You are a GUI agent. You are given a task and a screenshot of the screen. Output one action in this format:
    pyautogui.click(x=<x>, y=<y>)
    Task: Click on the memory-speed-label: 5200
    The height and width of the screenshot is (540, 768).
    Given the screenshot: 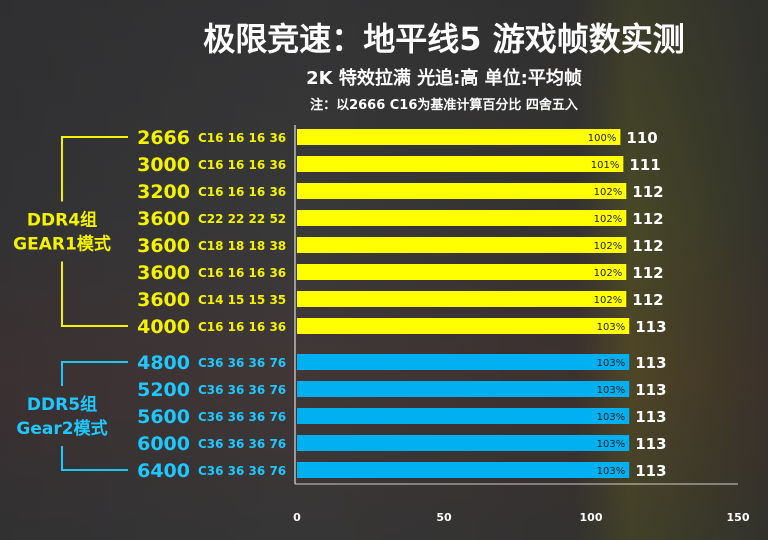 What is the action you would take?
    pyautogui.click(x=163, y=390)
    